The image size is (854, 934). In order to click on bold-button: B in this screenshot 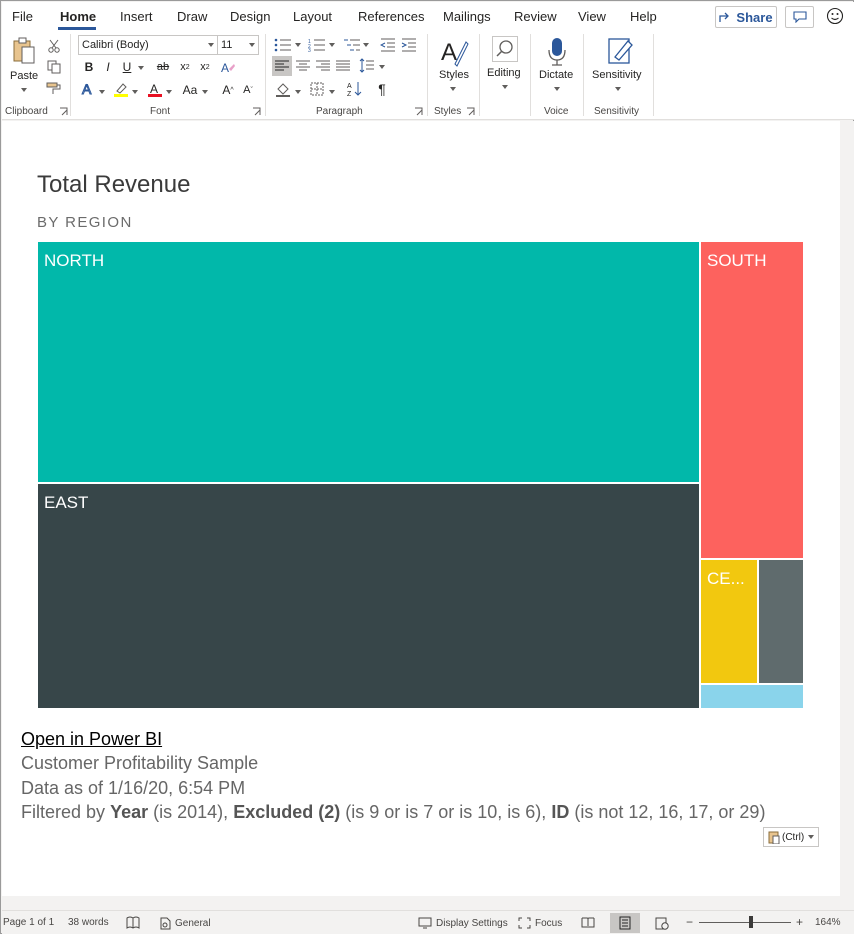, I will do `click(89, 67)`.